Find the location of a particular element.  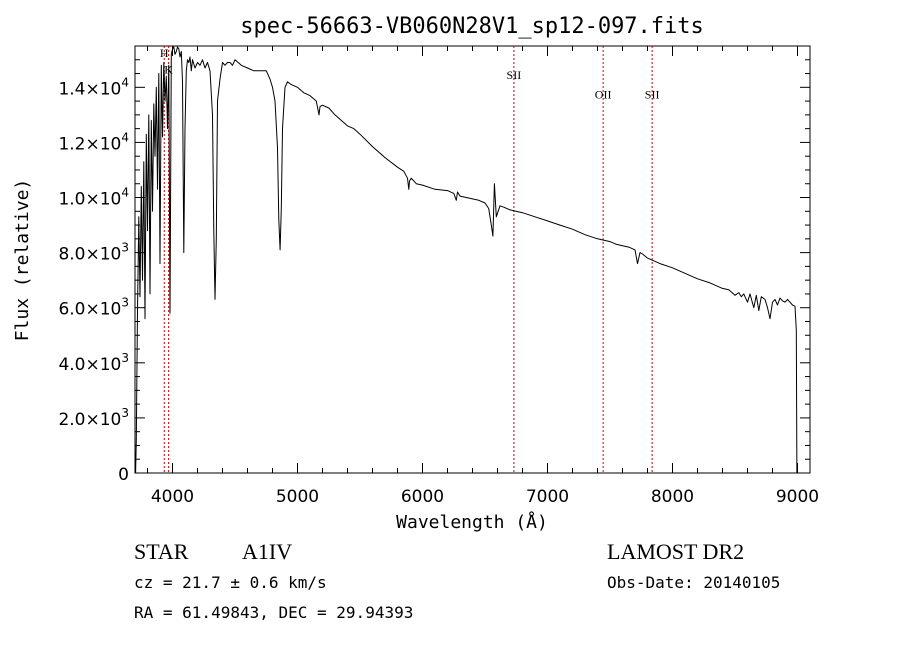

y-tick-label: 8.0×10³ is located at coordinates (93, 253).